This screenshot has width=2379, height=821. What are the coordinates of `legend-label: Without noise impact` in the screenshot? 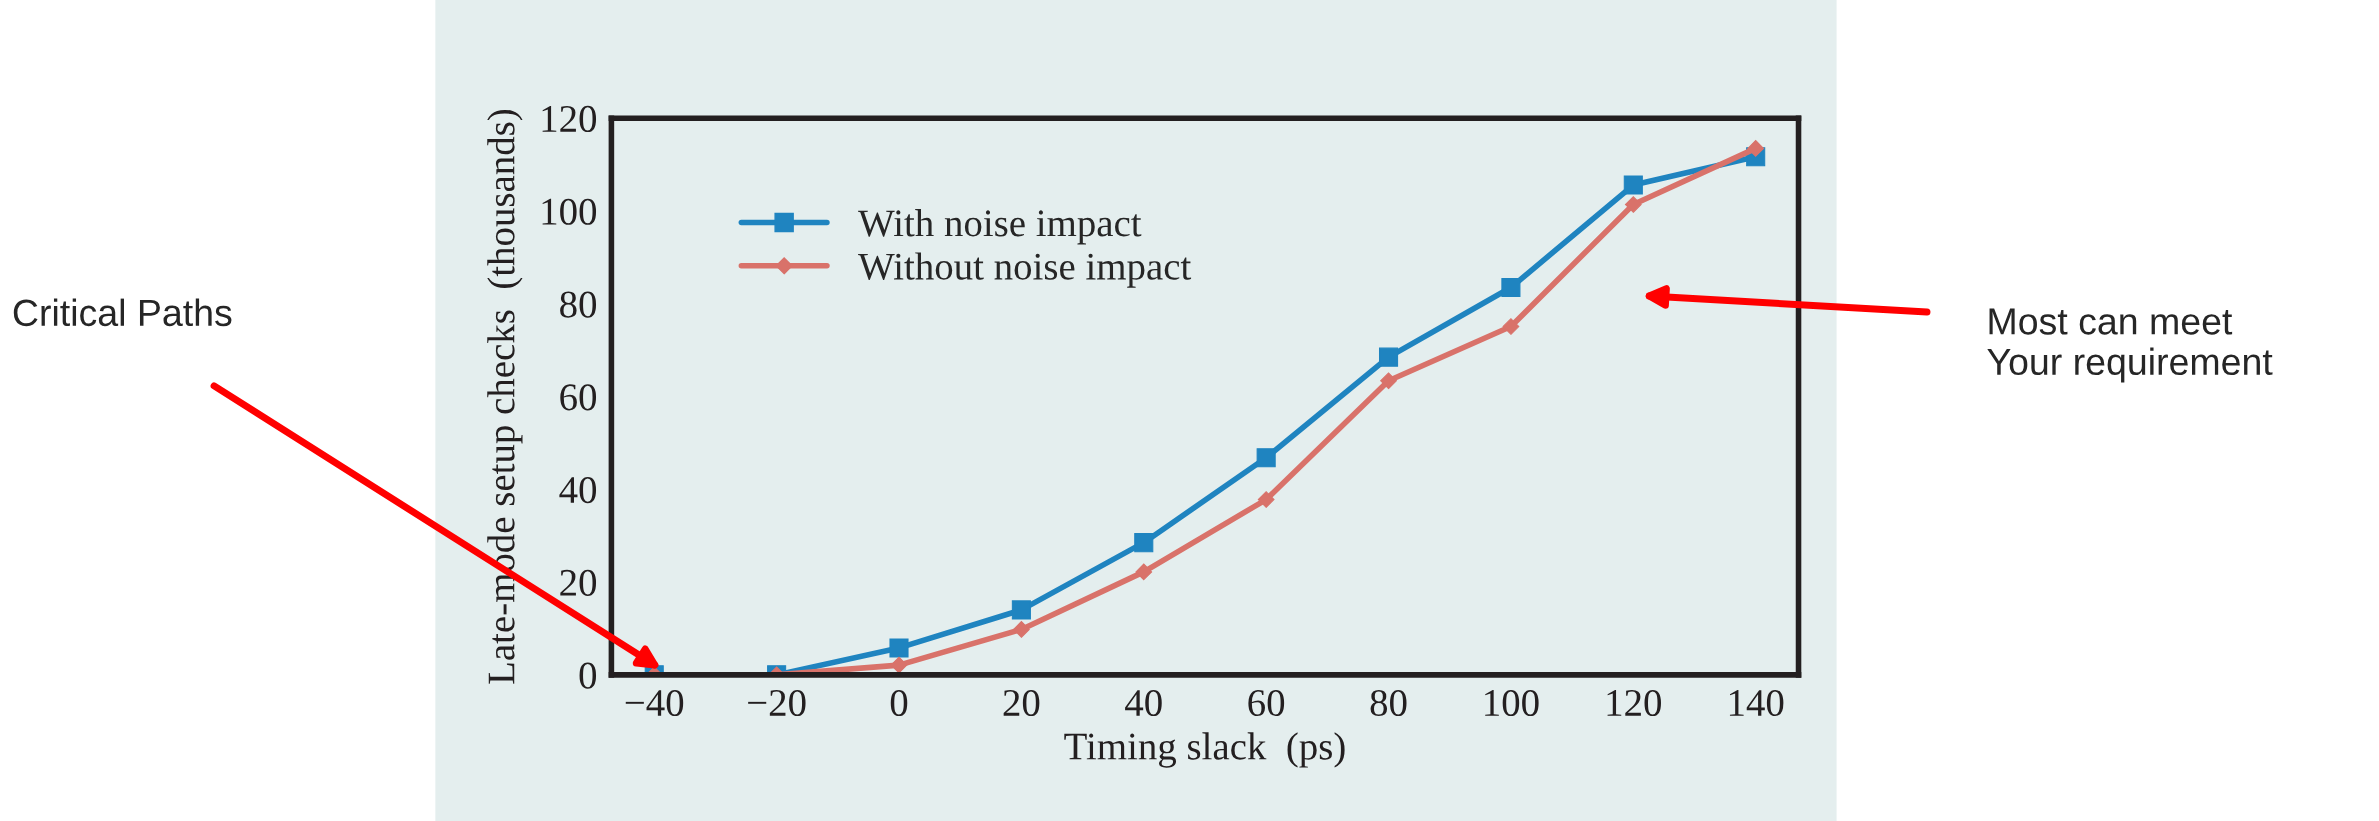 It's located at (1025, 270).